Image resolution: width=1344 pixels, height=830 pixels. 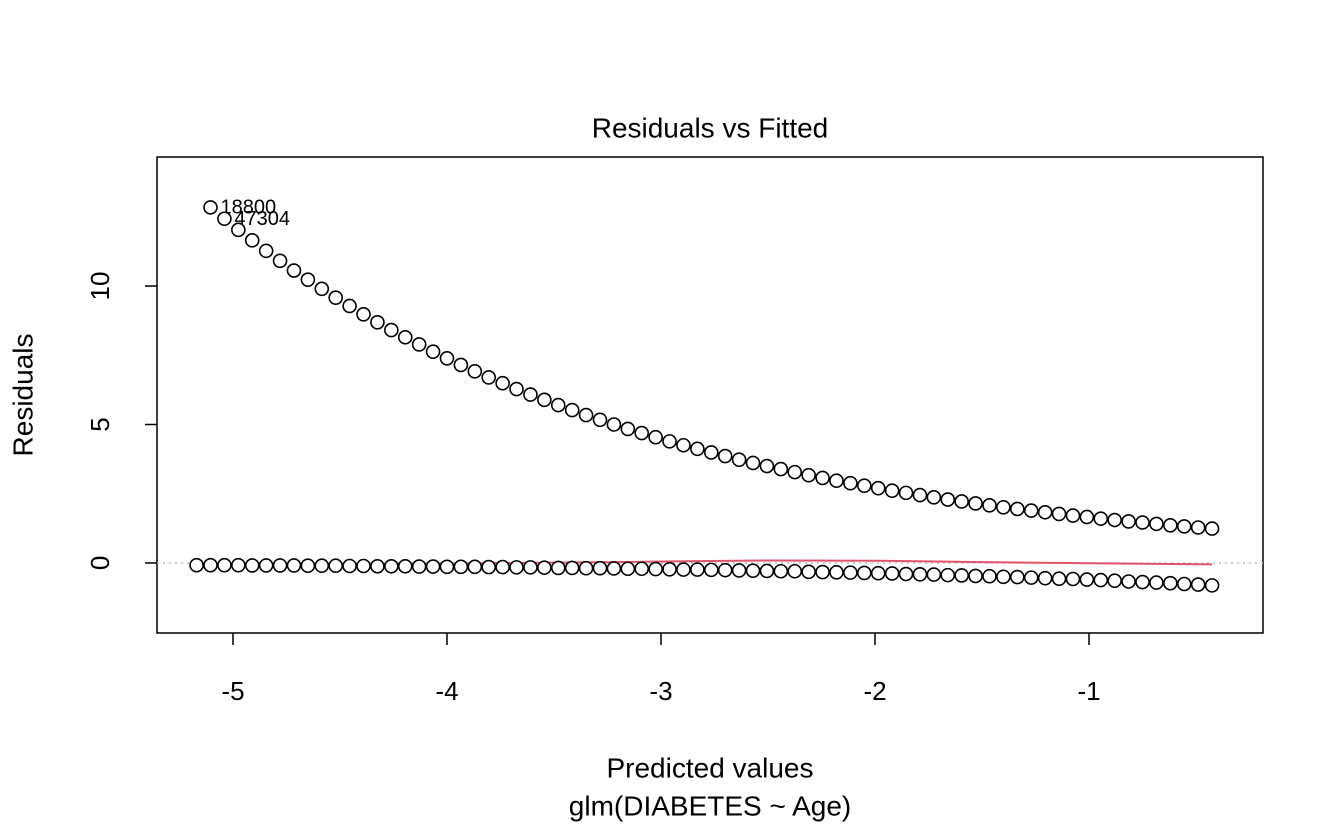 What do you see at coordinates (22, 395) in the screenshot?
I see `y-axis-label: Residuals` at bounding box center [22, 395].